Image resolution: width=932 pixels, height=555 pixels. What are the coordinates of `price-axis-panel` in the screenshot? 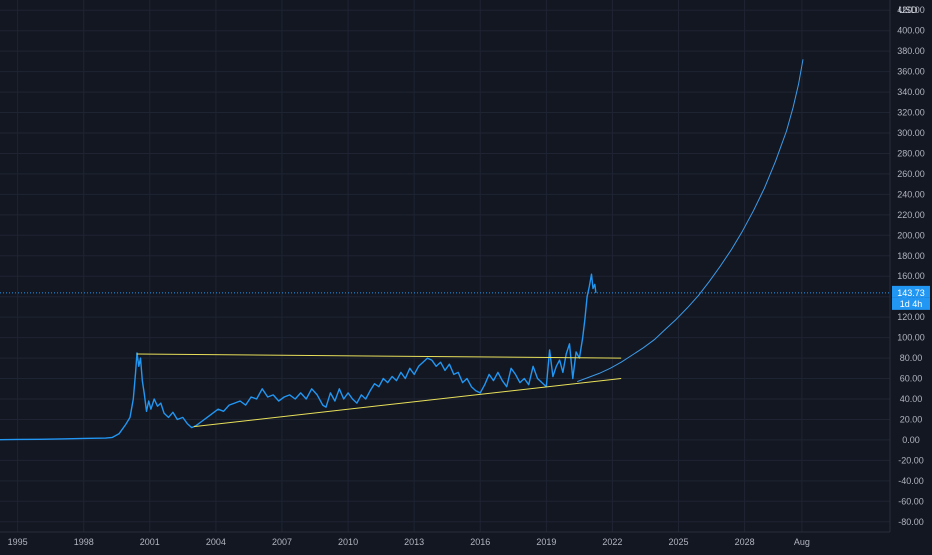 It's located at (911, 266).